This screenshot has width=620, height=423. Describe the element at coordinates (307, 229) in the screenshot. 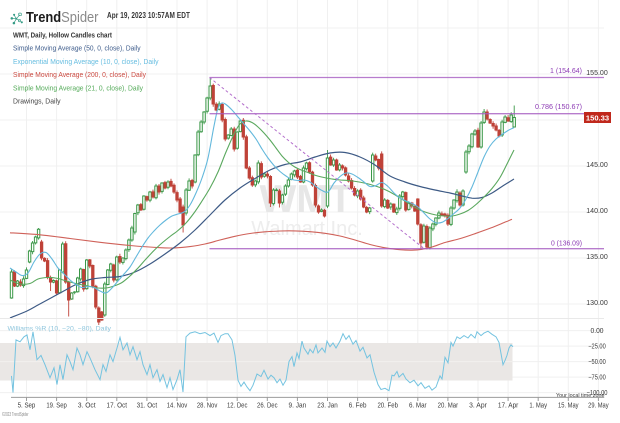

I see `svg-text: Walmart Inc.` at that location.